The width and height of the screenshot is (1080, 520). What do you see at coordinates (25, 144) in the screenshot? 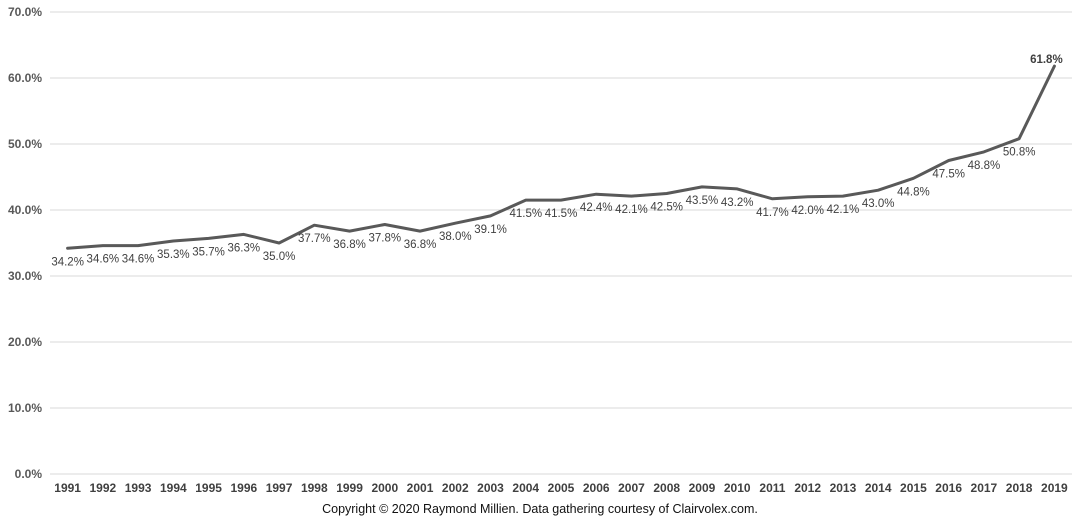
I see `y-tick-label: 50.0%` at bounding box center [25, 144].